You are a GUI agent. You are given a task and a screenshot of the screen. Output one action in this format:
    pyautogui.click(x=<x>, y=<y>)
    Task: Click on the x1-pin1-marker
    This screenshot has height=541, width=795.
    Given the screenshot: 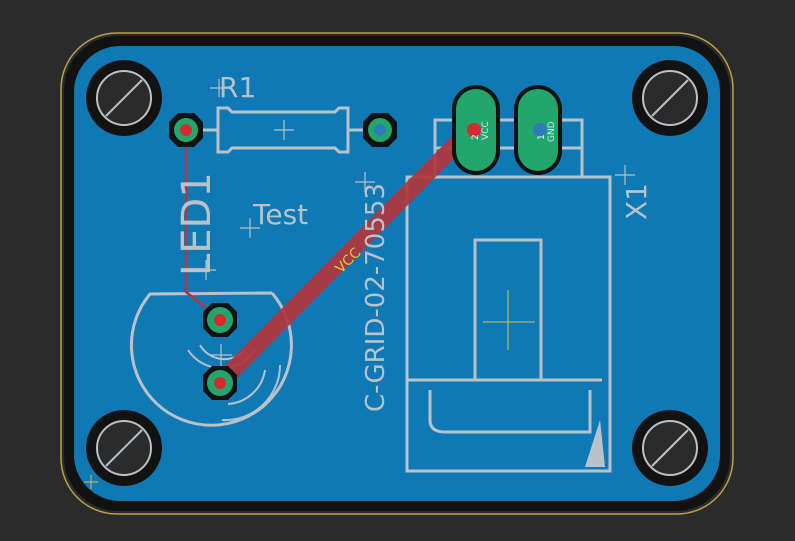 What is the action you would take?
    pyautogui.click(x=595, y=443)
    